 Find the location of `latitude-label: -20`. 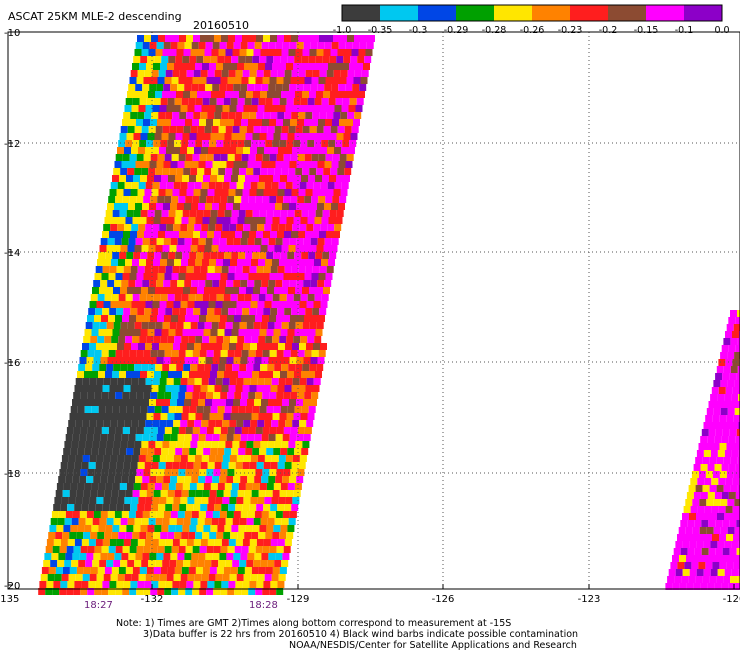

latitude-label: -20 is located at coordinates (12, 586).